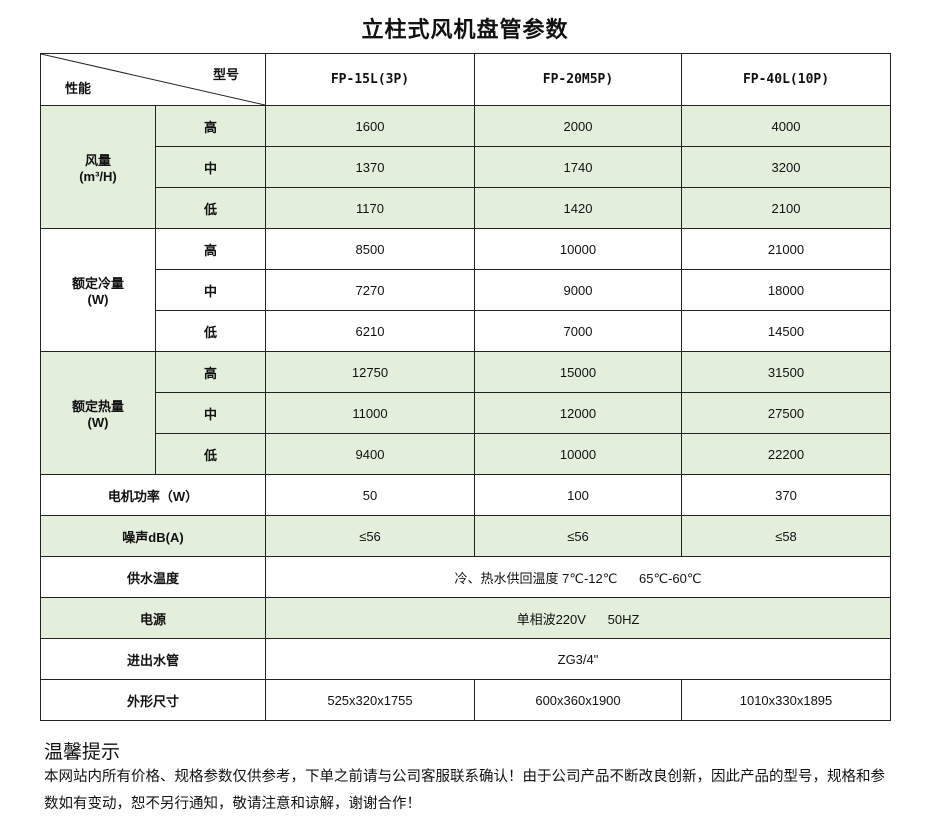  Describe the element at coordinates (370, 331) in the screenshot. I see `value-cell: 6210` at that location.